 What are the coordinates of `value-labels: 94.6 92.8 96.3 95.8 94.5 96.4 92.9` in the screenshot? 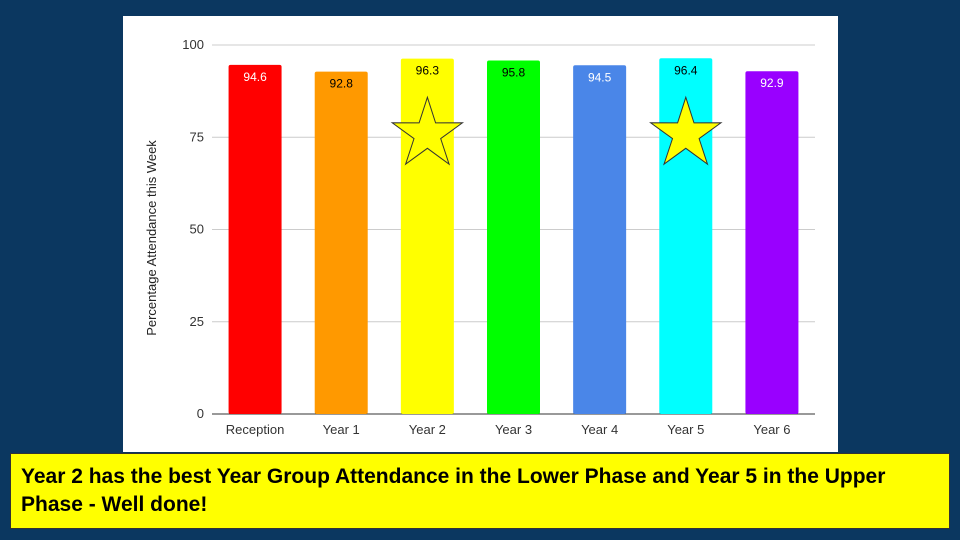 It's located at (513, 76).